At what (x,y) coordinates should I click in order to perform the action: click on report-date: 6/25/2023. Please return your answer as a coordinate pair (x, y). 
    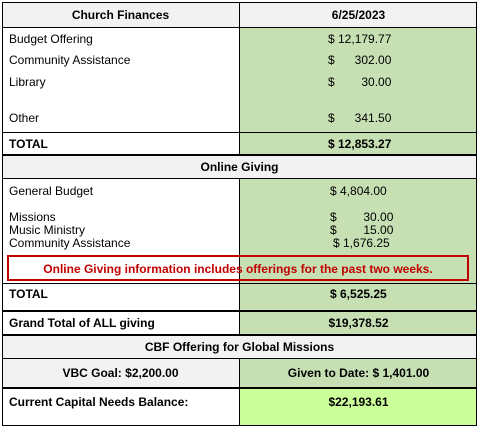
    Looking at the image, I should click on (358, 15).